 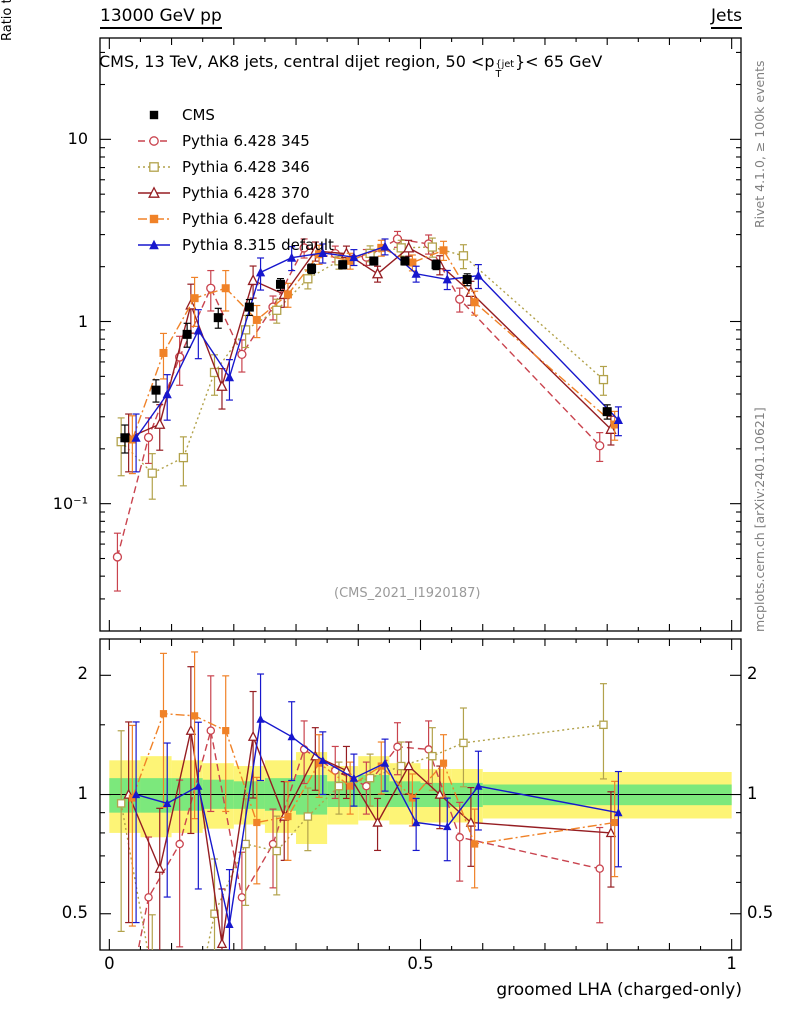 What do you see at coordinates (109, 963) in the screenshot?
I see `tick-label: 0` at bounding box center [109, 963].